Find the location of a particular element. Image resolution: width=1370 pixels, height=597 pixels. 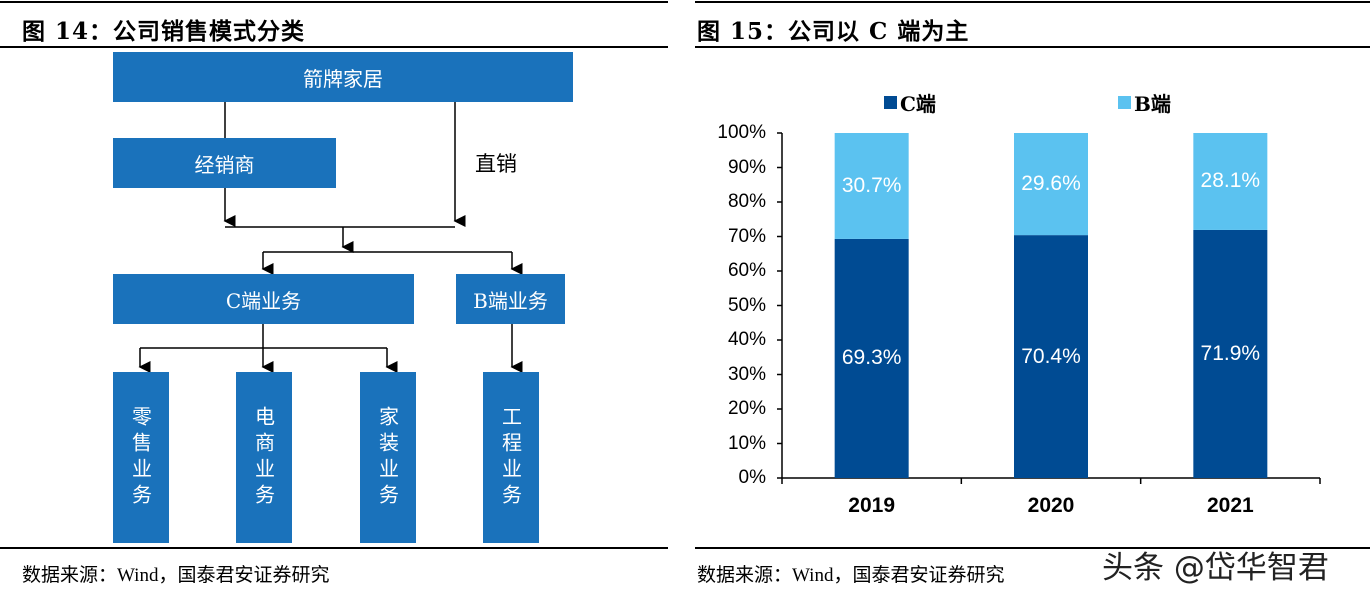

x-tick-label: 2020 is located at coordinates (1051, 505).